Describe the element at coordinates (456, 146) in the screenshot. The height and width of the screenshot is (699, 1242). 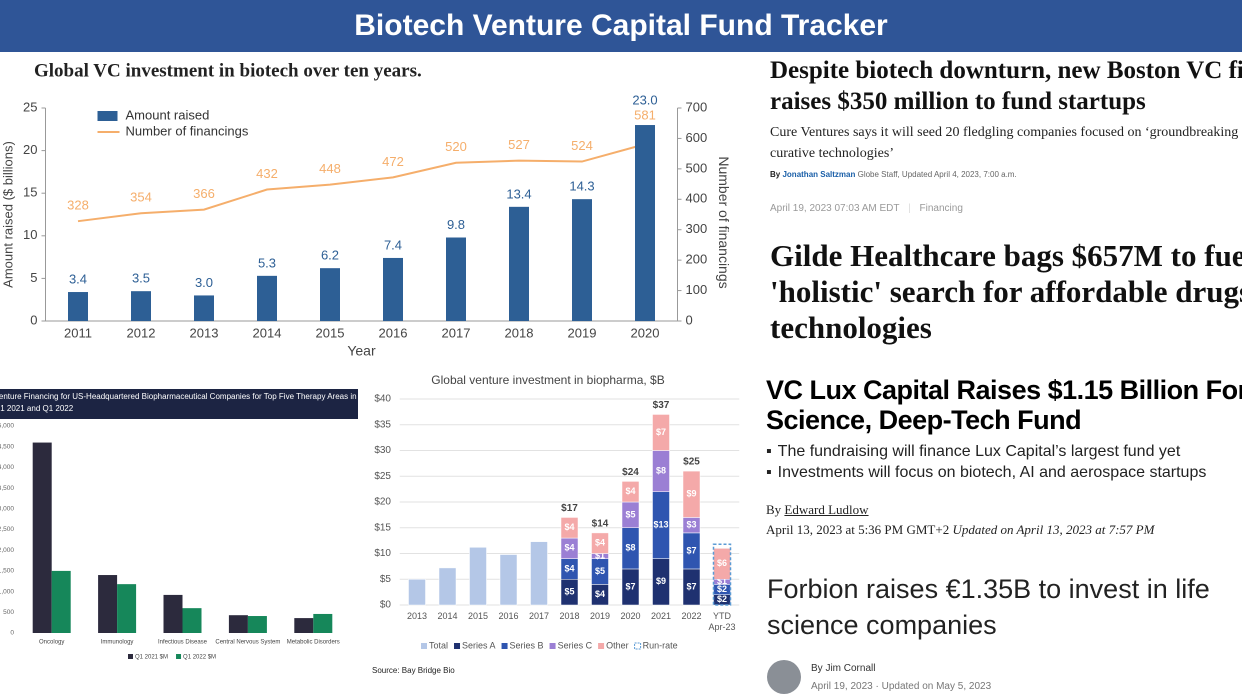
I see `line-value-label: 520` at that location.